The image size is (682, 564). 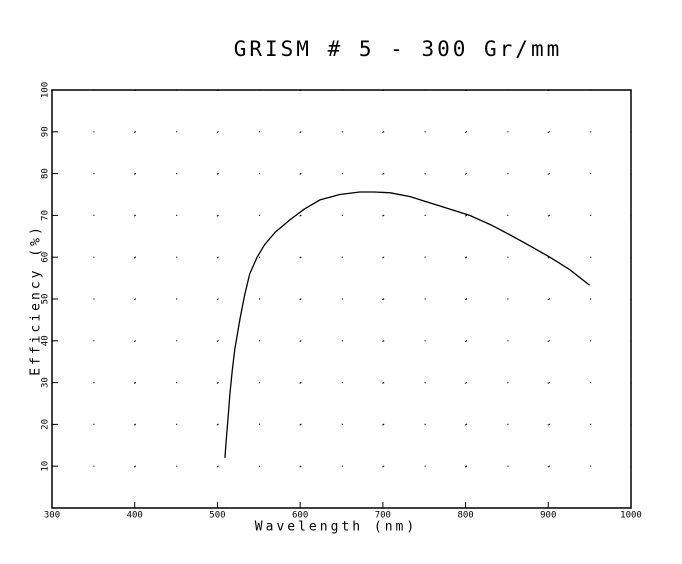 I want to click on y-tick-label: 100, so click(x=46, y=90).